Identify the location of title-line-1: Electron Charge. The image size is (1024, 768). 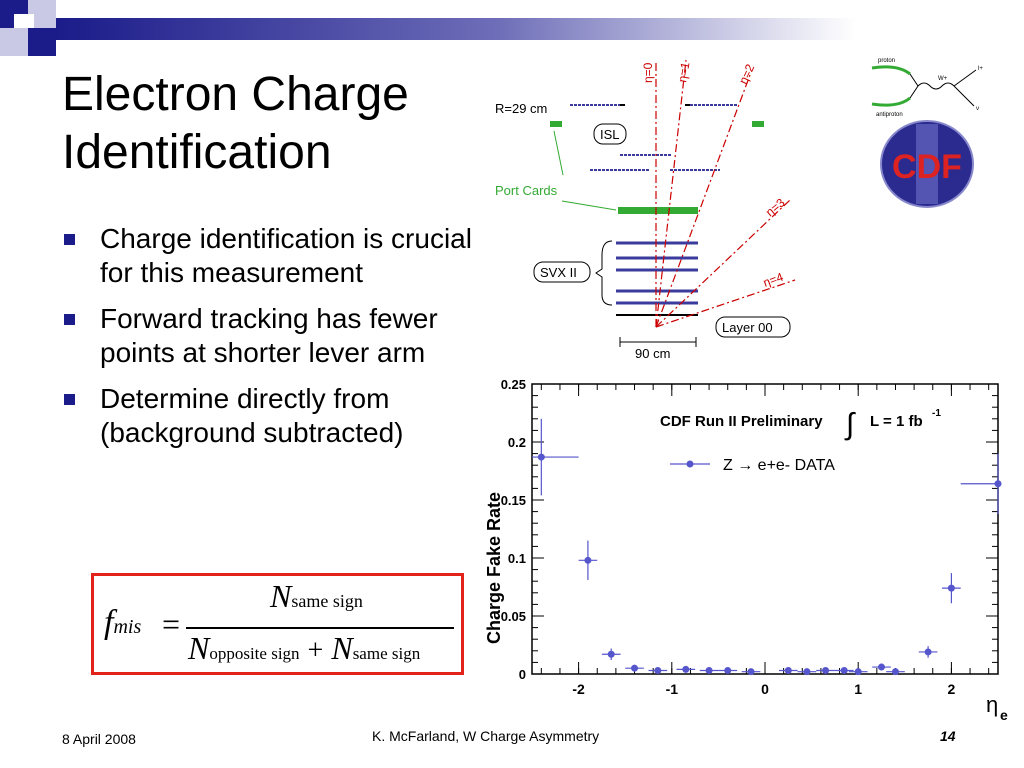
(235, 94).